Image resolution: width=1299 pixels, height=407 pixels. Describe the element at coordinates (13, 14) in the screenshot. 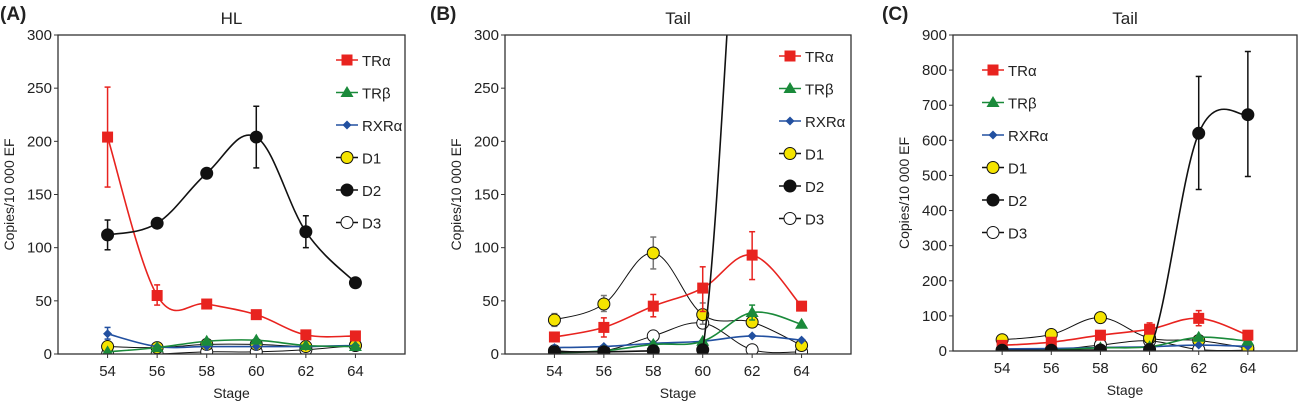

I see `panel-label: (A)` at that location.